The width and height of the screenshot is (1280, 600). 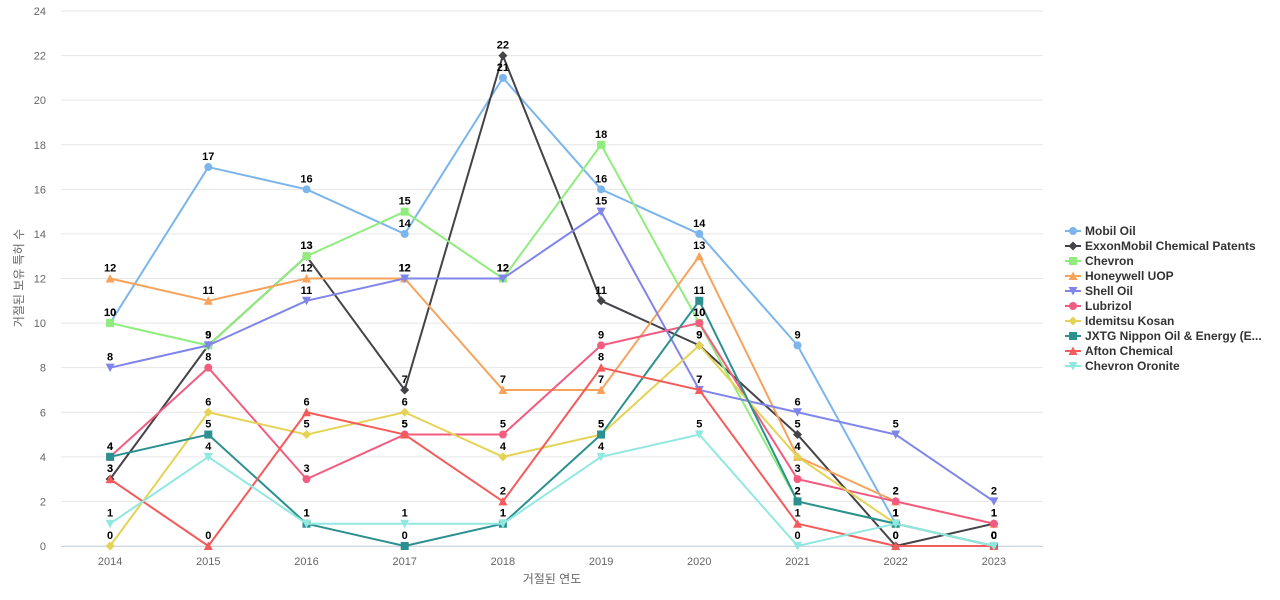 What do you see at coordinates (1122, 366) in the screenshot?
I see `legend-item: Chevron Oronite` at bounding box center [1122, 366].